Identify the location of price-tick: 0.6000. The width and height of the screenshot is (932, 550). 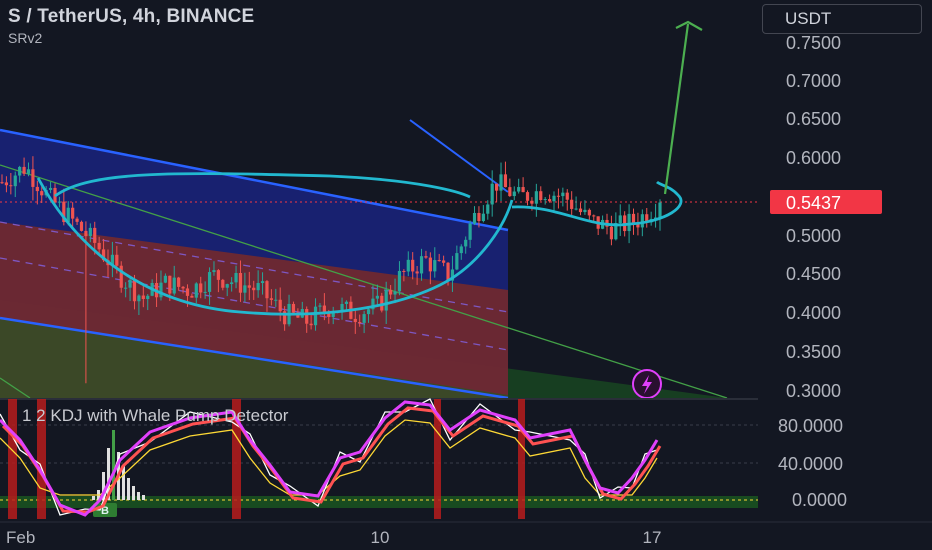
(813, 158).